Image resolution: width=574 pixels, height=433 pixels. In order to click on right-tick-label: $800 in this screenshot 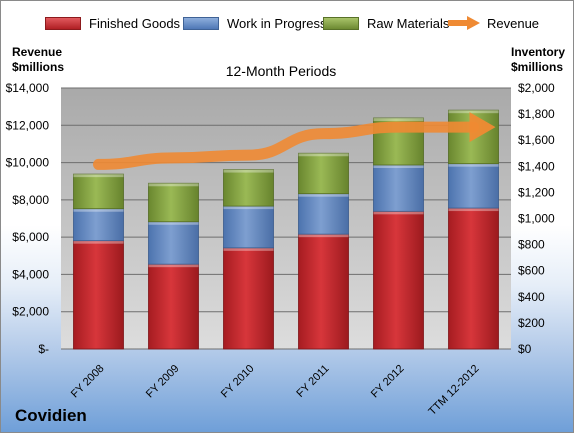, I will do `click(531, 245)`.